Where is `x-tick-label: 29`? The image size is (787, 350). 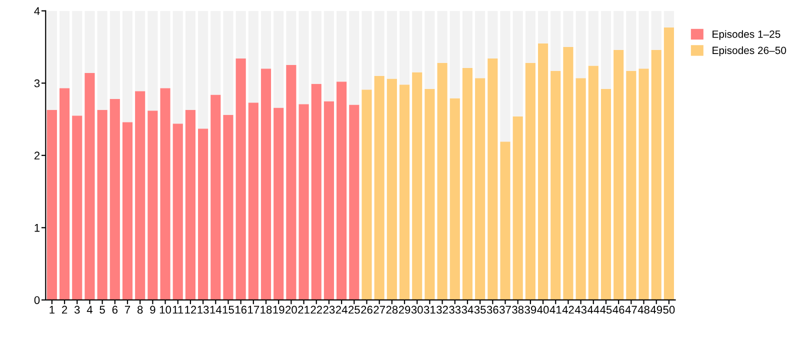
x-tick-label: 29 is located at coordinates (404, 310).